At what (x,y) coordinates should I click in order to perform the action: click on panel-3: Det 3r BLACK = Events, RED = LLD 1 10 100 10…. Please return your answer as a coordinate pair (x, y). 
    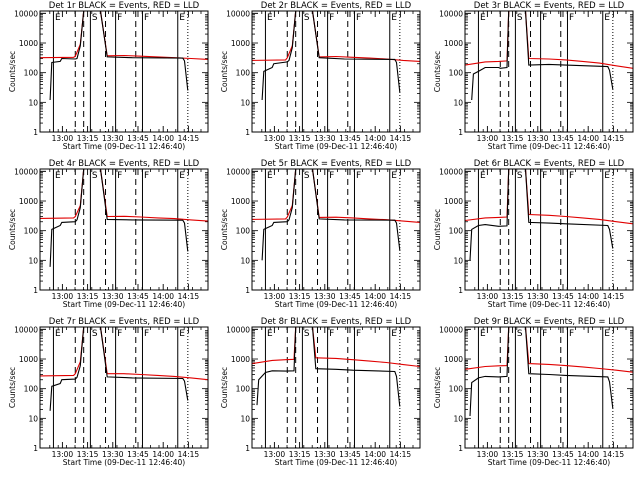
    Looking at the image, I should click on (533, 76).